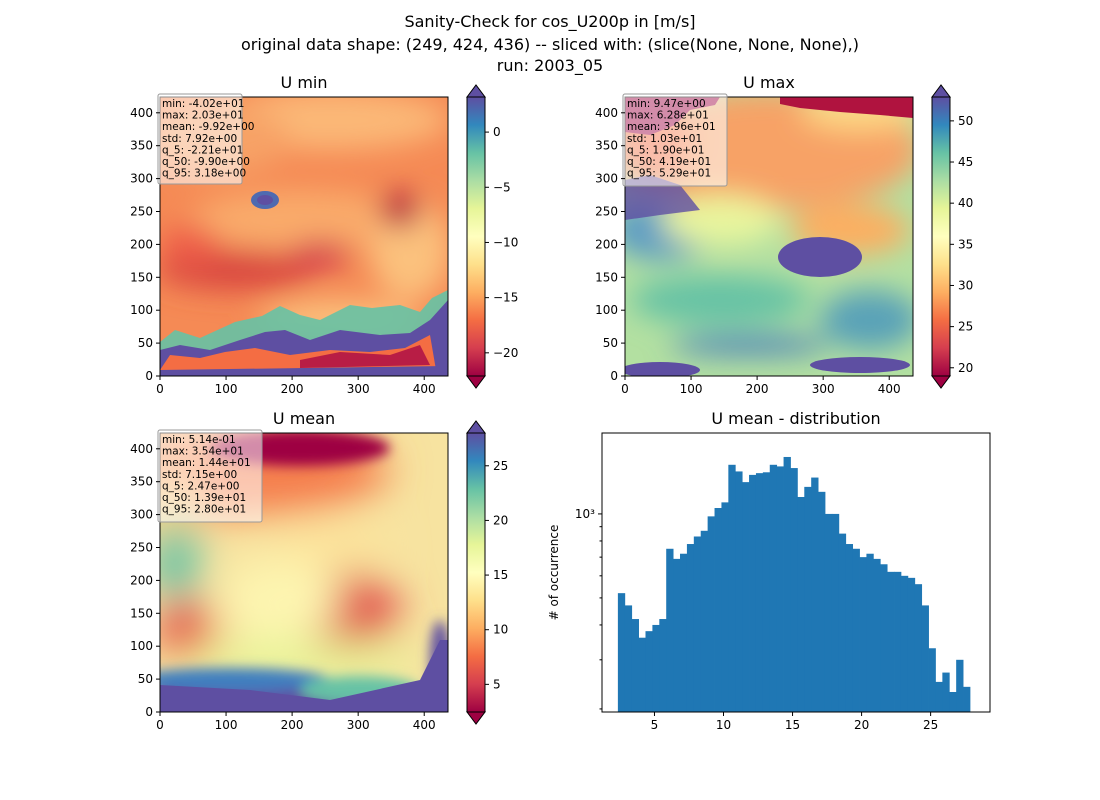 The image size is (1100, 800). I want to click on u-min-y-tick-label: 250, so click(141, 211).